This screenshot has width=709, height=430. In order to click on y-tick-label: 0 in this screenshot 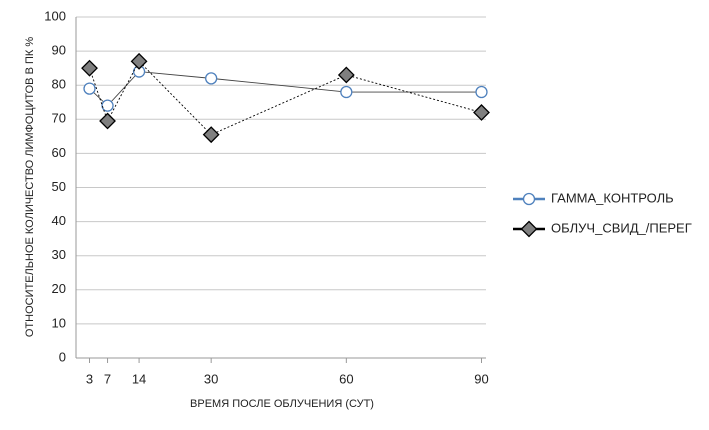, I will do `click(62, 356)`.